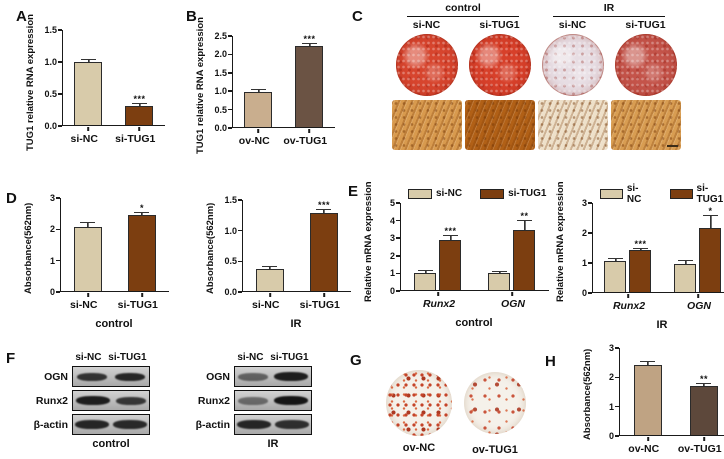  Describe the element at coordinates (671, 392) in the screenshot. I see `plot-area: **` at that location.